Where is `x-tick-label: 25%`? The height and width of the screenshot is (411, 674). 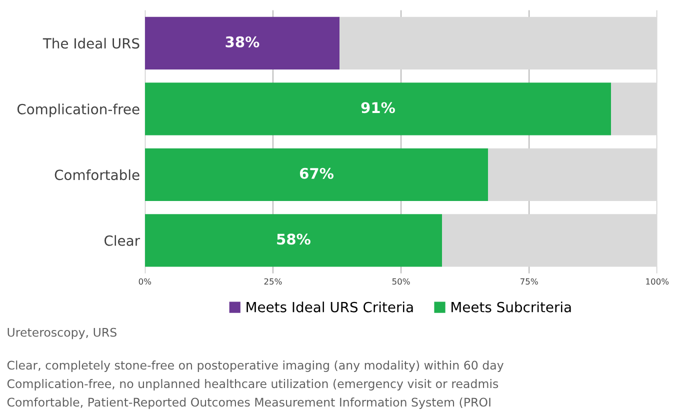
x-tick-label: 25% is located at coordinates (273, 281).